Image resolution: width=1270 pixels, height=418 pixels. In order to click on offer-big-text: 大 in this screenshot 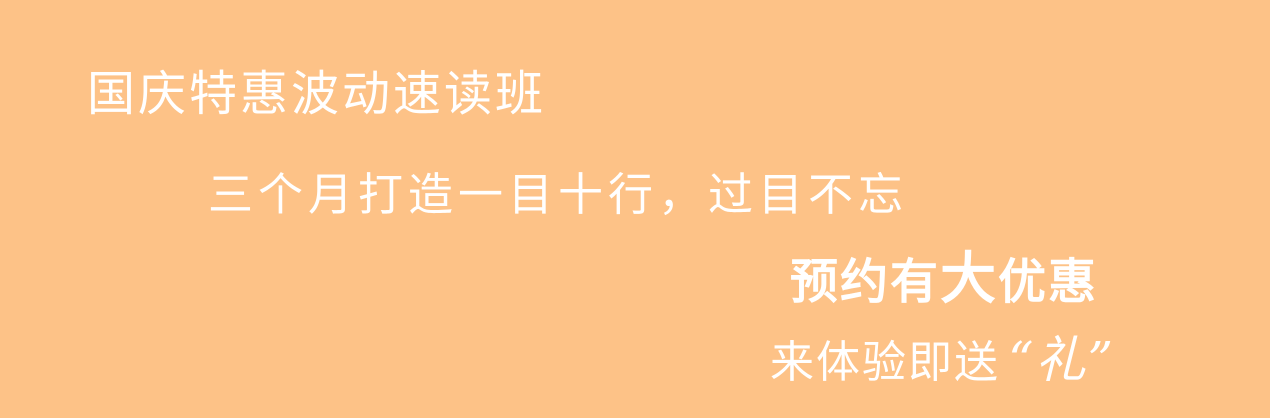, I will do `click(969, 279)`.